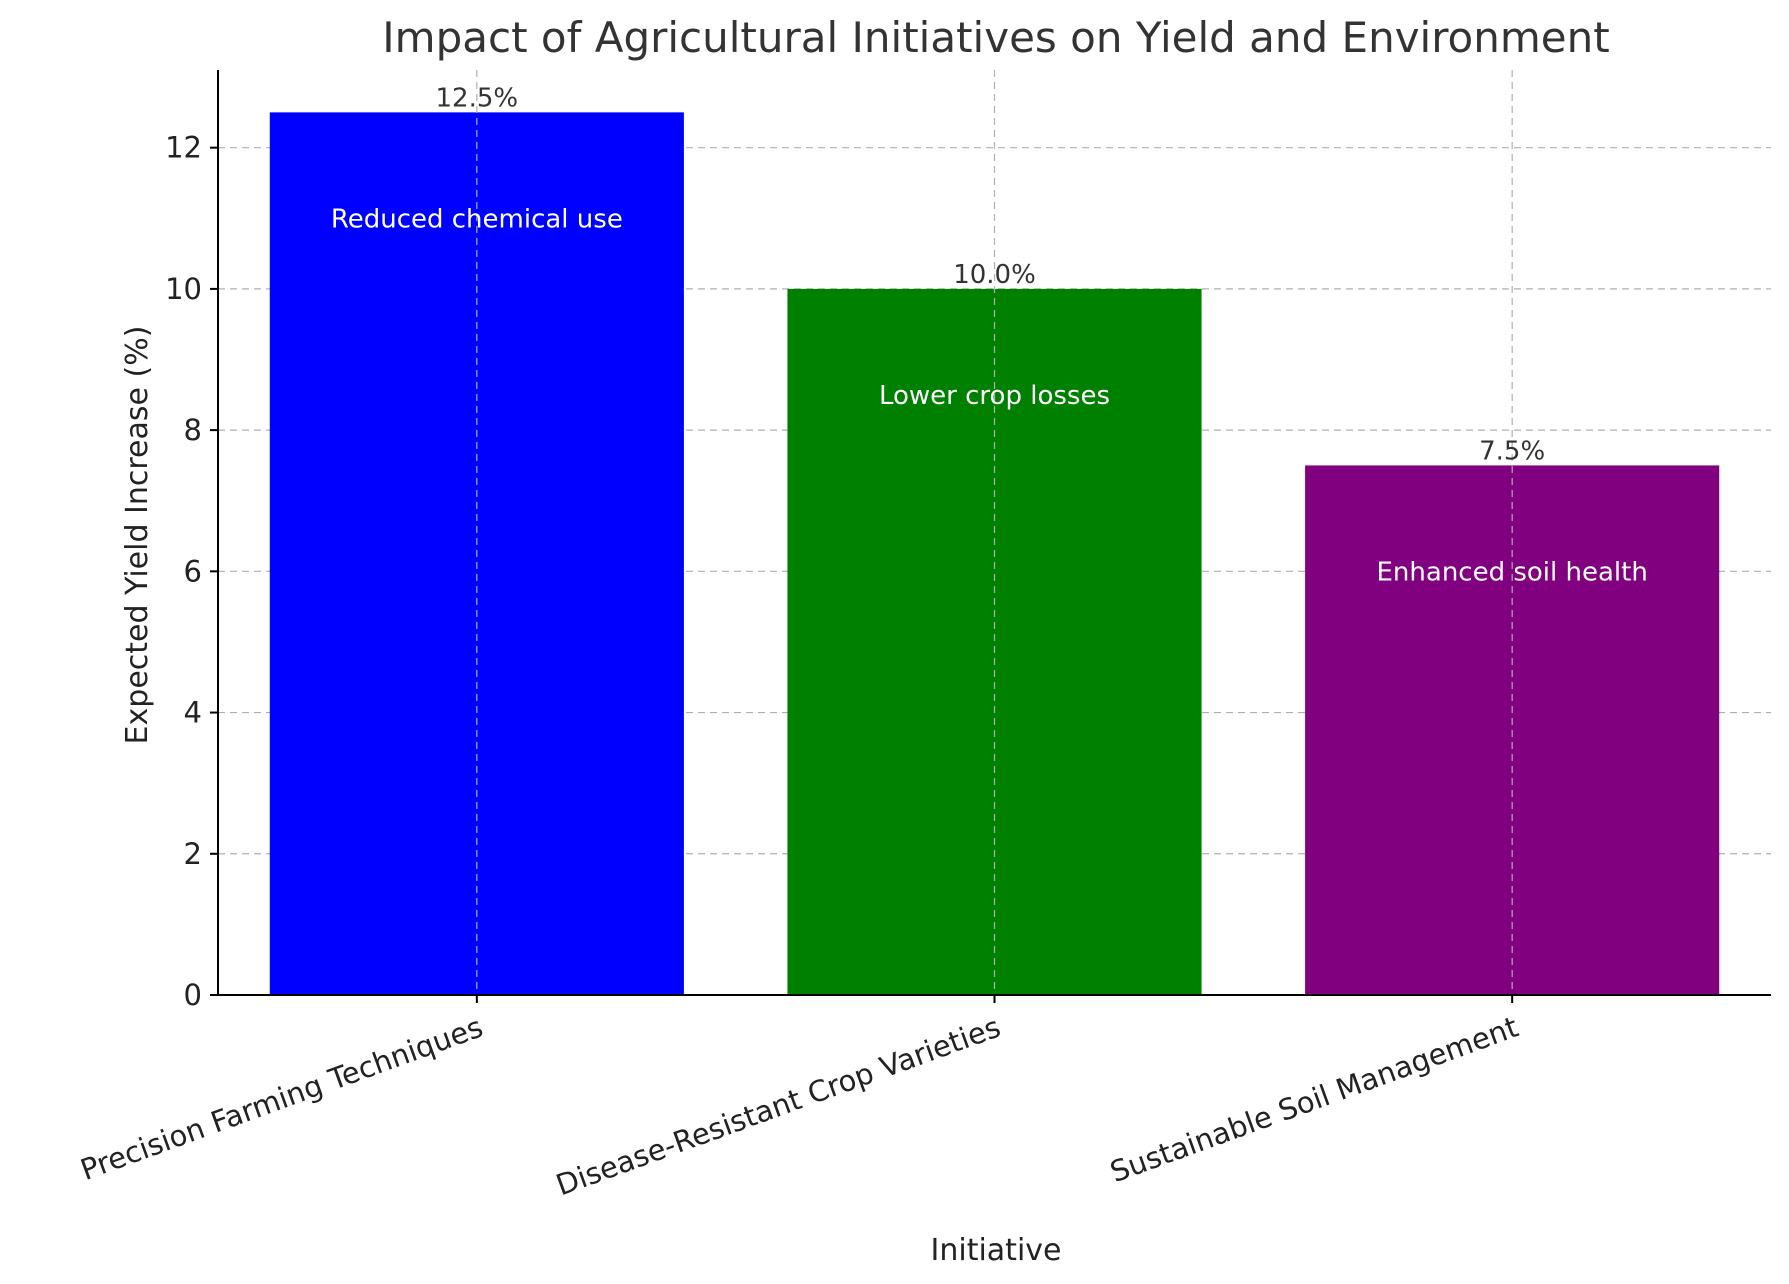 Image resolution: width=1789 pixels, height=1284 pixels. What do you see at coordinates (1314, 1099) in the screenshot?
I see `x-tick-label: Sustainable Soil Management` at bounding box center [1314, 1099].